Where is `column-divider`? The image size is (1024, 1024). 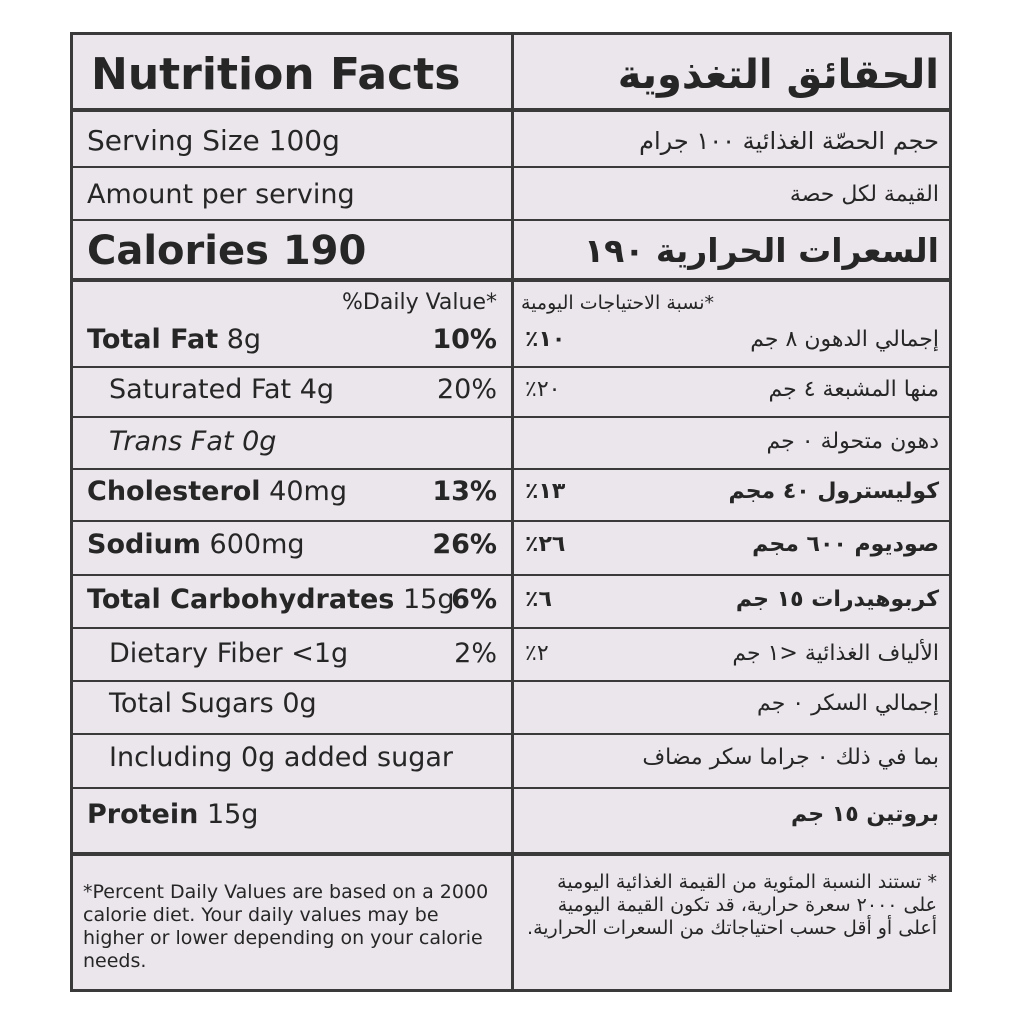 column-divider is located at coordinates (512, 512).